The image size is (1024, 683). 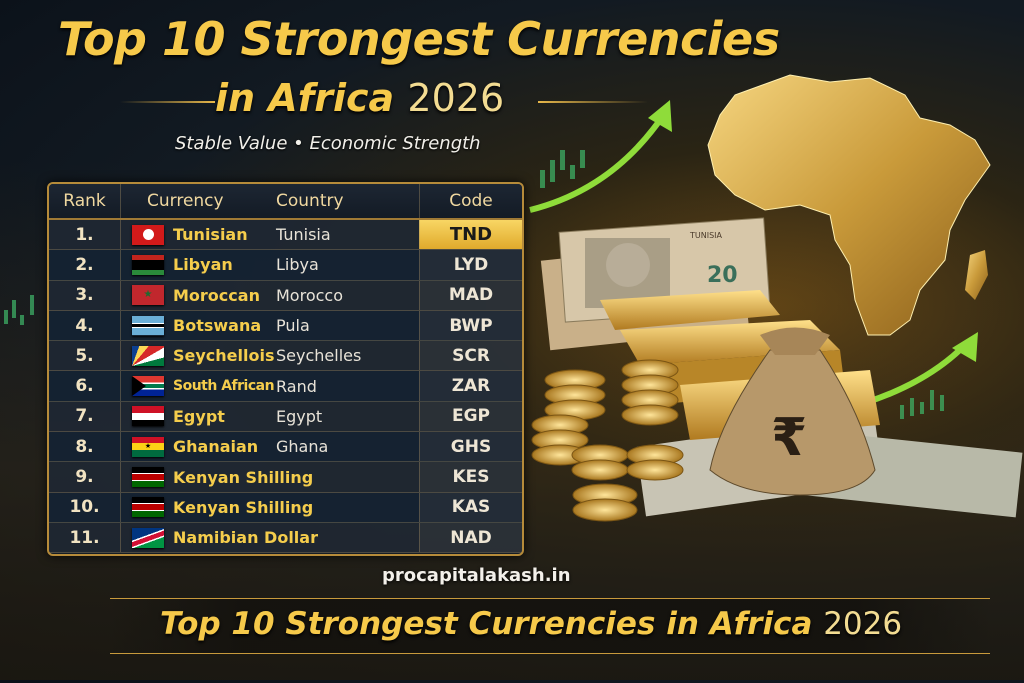 What do you see at coordinates (270, 416) in the screenshot?
I see `currency-cell: Egypt Egypt` at bounding box center [270, 416].